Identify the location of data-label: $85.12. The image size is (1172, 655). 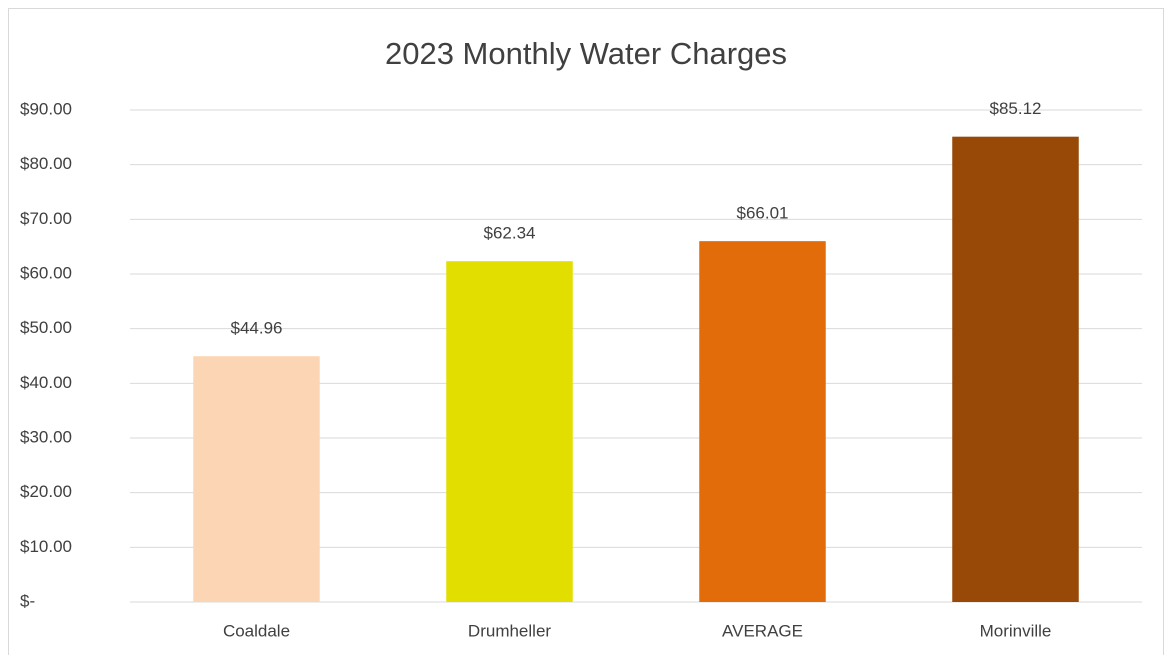
(1016, 108).